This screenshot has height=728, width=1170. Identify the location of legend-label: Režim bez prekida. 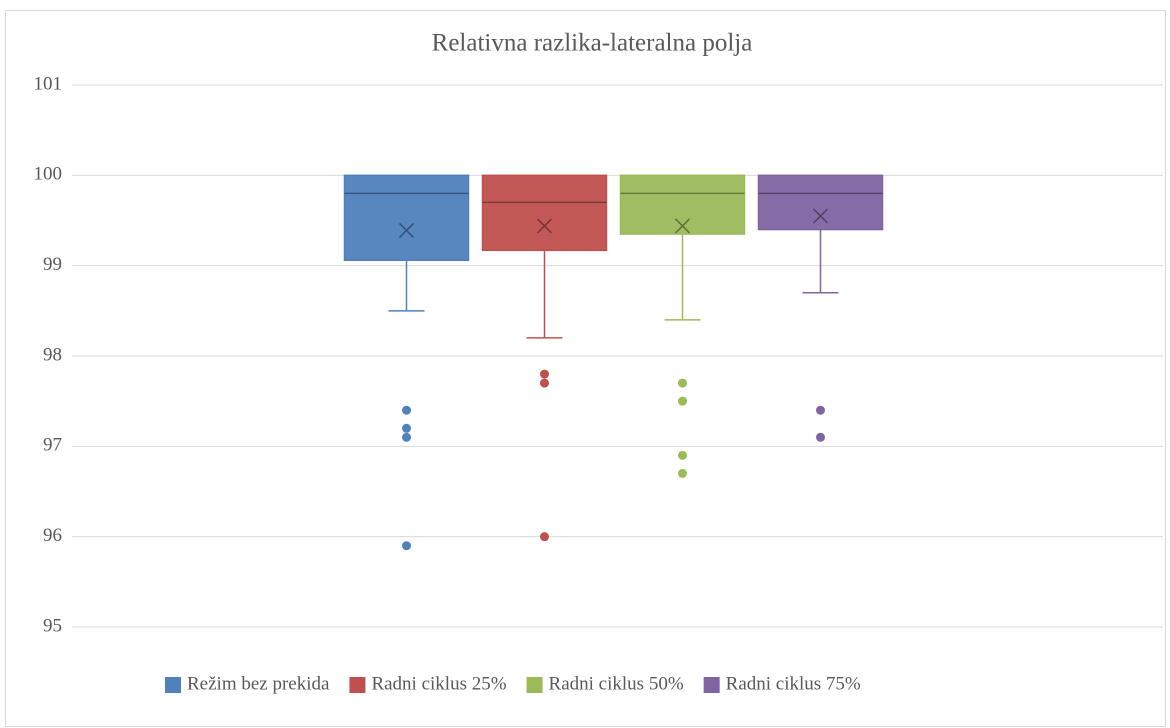
(258, 683).